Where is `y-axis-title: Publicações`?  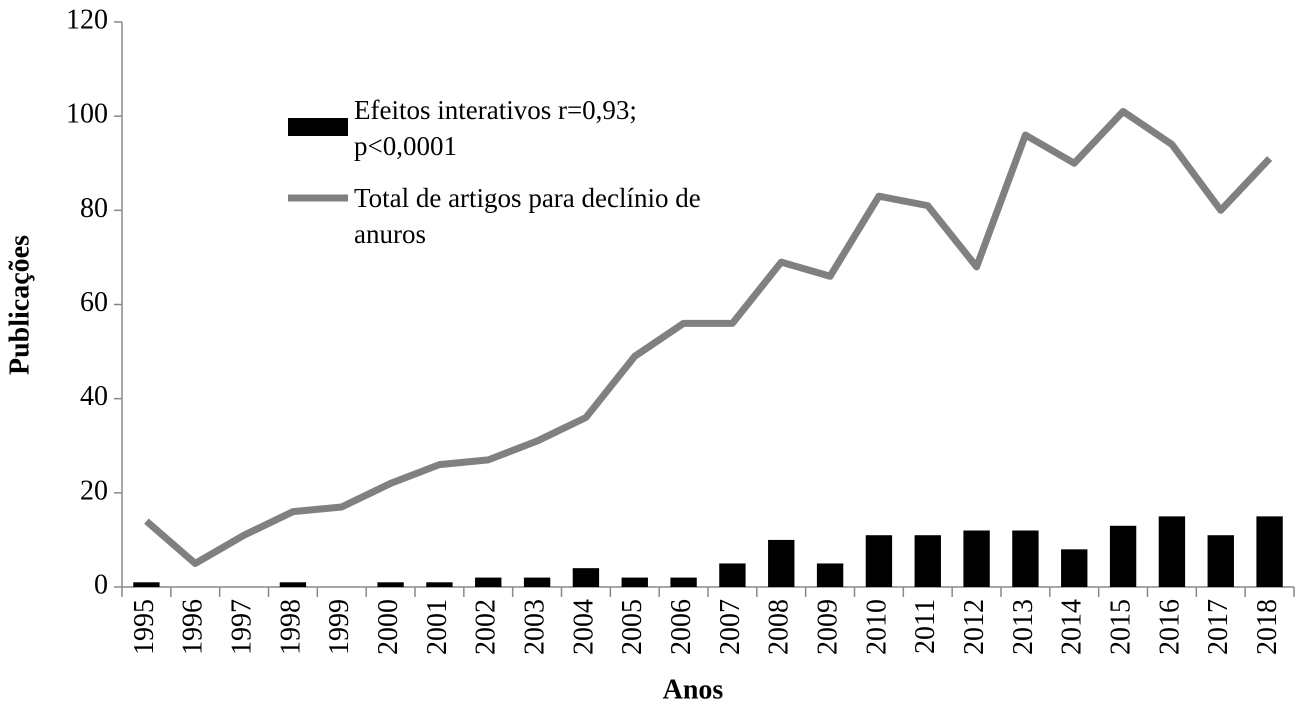
y-axis-title: Publicações is located at coordinates (19, 305).